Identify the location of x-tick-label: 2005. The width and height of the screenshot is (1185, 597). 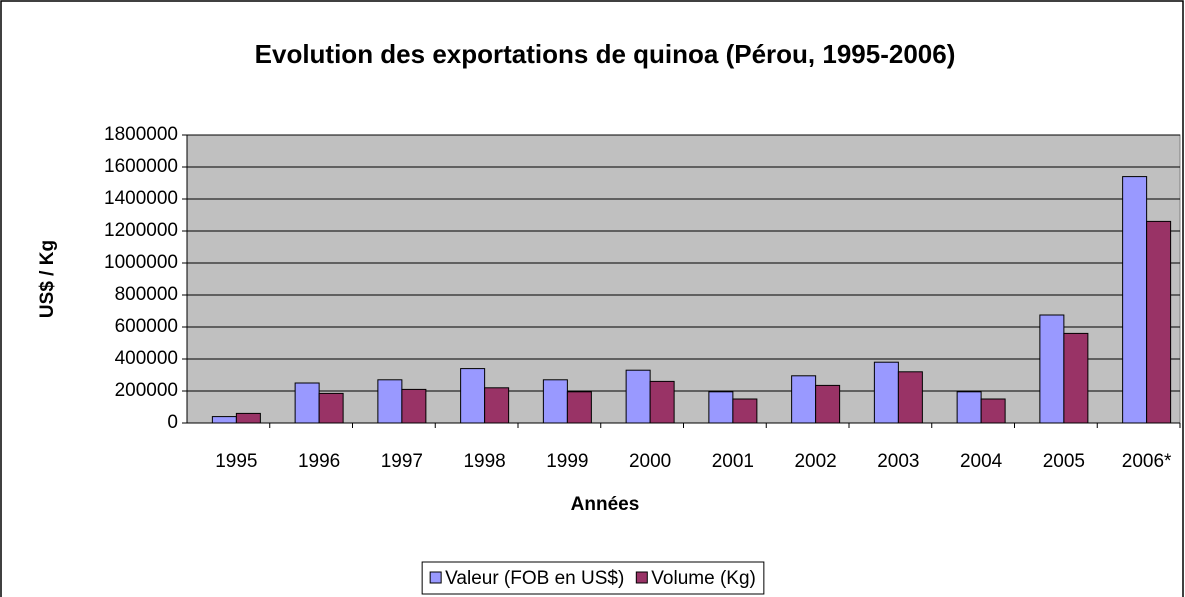
(1064, 461).